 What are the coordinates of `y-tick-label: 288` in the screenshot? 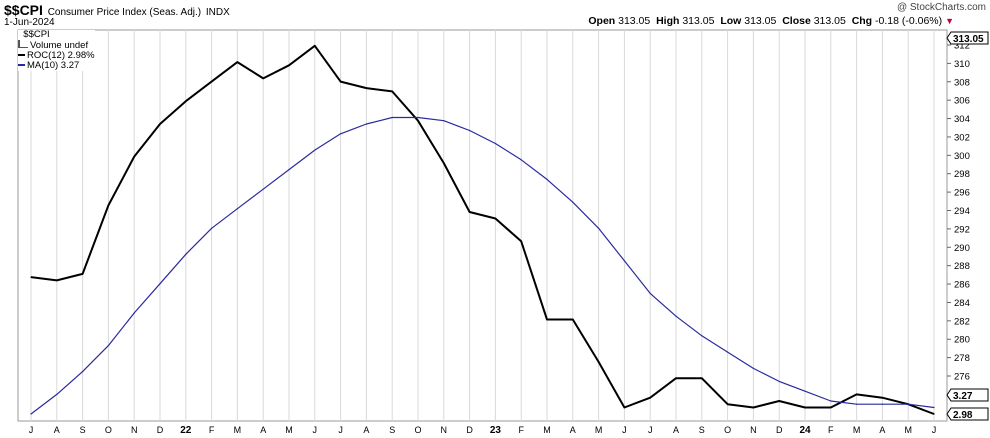 It's located at (962, 266).